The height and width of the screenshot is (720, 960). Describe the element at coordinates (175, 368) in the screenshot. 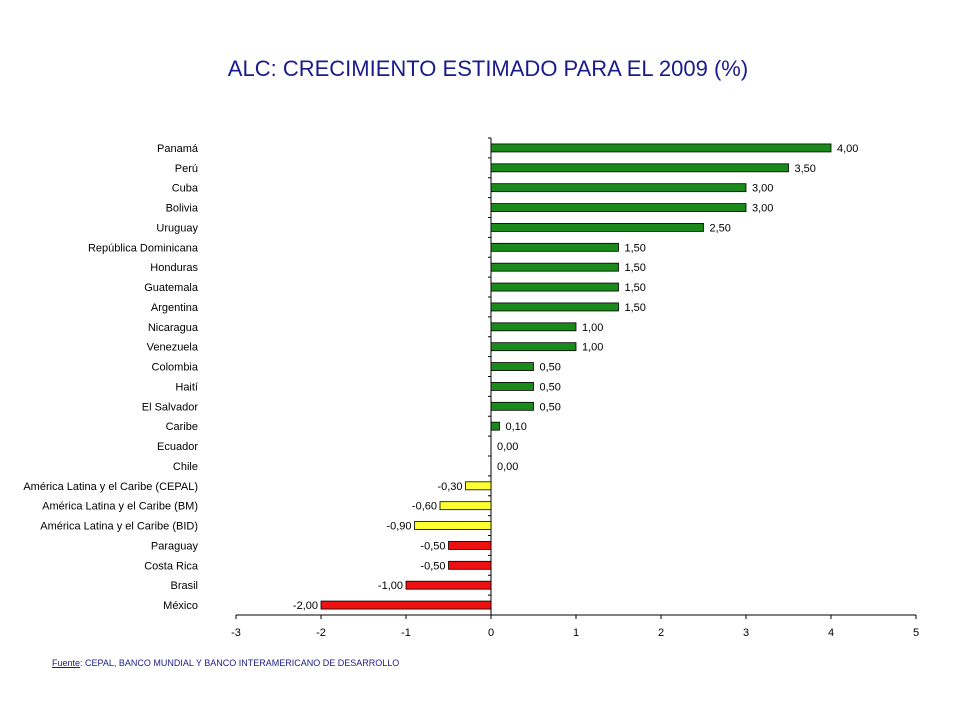

I see `category-label: Colombia` at that location.